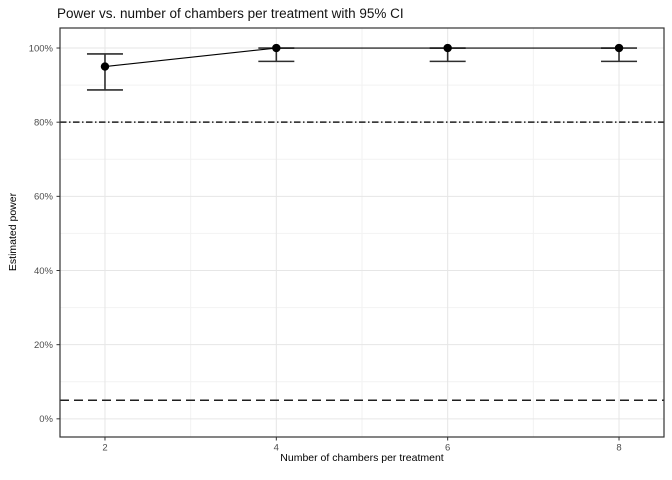 This screenshot has width=672, height=480. I want to click on y-tick-label-1: 20%, so click(44, 345).